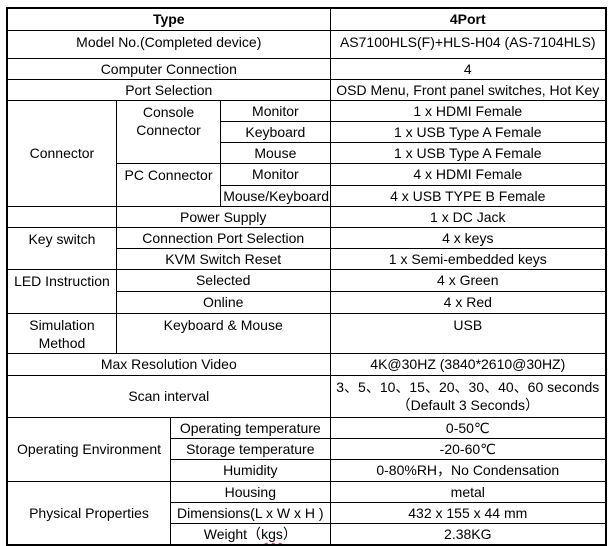 This screenshot has width=612, height=546. I want to click on port-selection-value: OSD Menu, Front panel switches, Hot Key, so click(468, 89).